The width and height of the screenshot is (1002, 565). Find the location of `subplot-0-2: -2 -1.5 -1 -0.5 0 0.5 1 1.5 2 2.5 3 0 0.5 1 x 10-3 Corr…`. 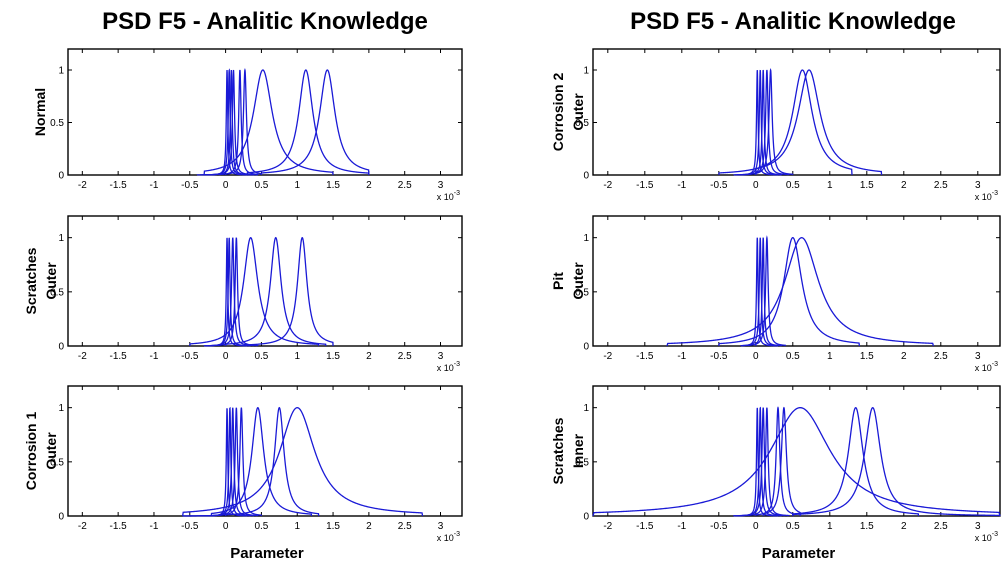

subplot-0-2: -2 -1.5 -1 -0.5 0 0.5 1 1.5 2 2.5 3 0 0.5 1 x 10-3 Corr… is located at coordinates (243, 464).